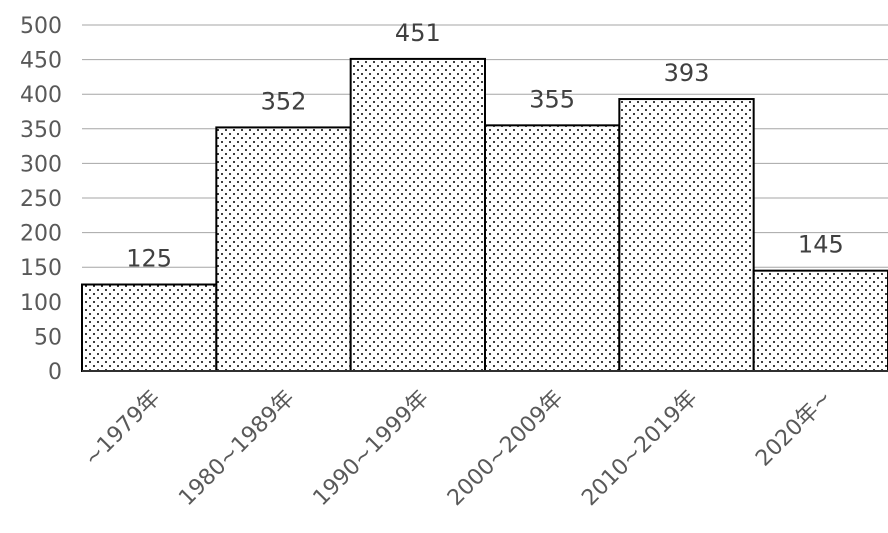 The width and height of the screenshot is (888, 533). What do you see at coordinates (821, 245) in the screenshot?
I see `data-label: 145` at bounding box center [821, 245].